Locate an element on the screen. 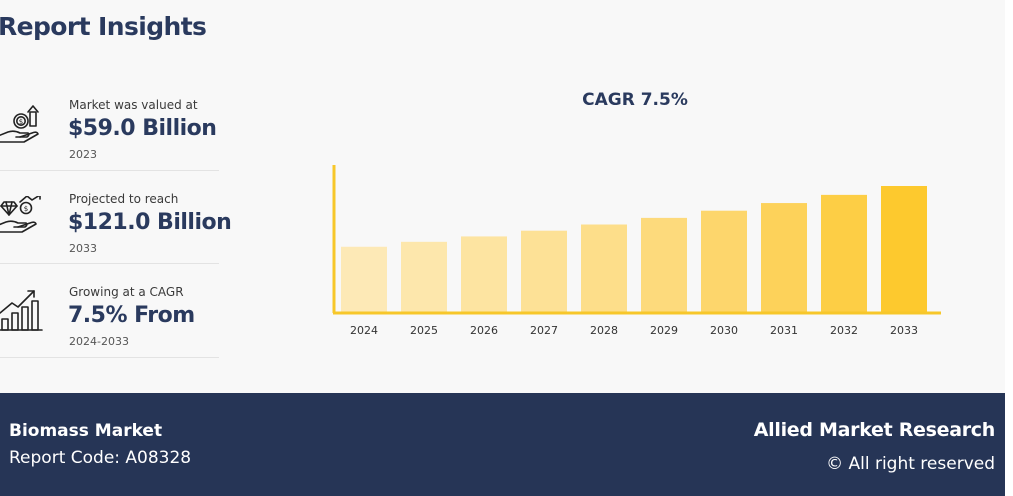 The width and height of the screenshot is (1013, 496). bar-2024 is located at coordinates (364, 279).